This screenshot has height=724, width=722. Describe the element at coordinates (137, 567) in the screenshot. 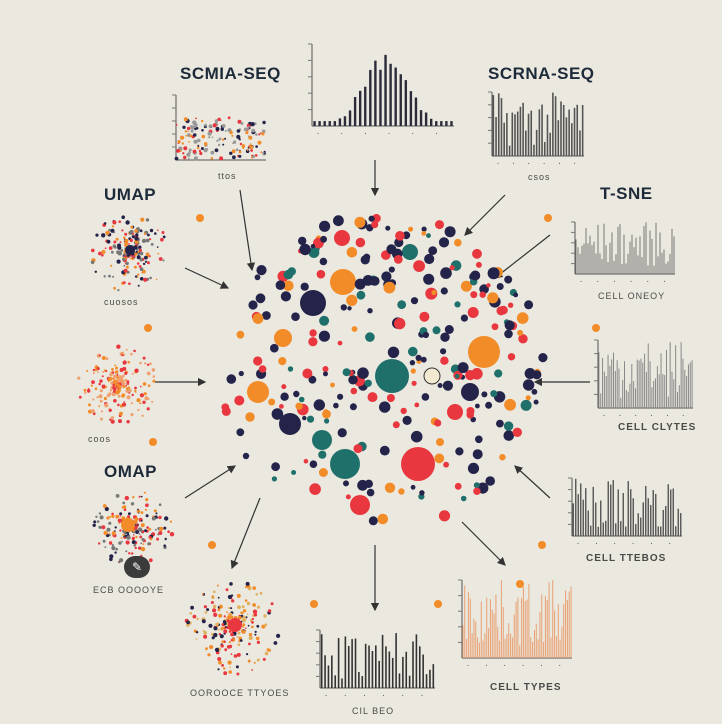

I see `magic-wand-icon: ✎` at that location.